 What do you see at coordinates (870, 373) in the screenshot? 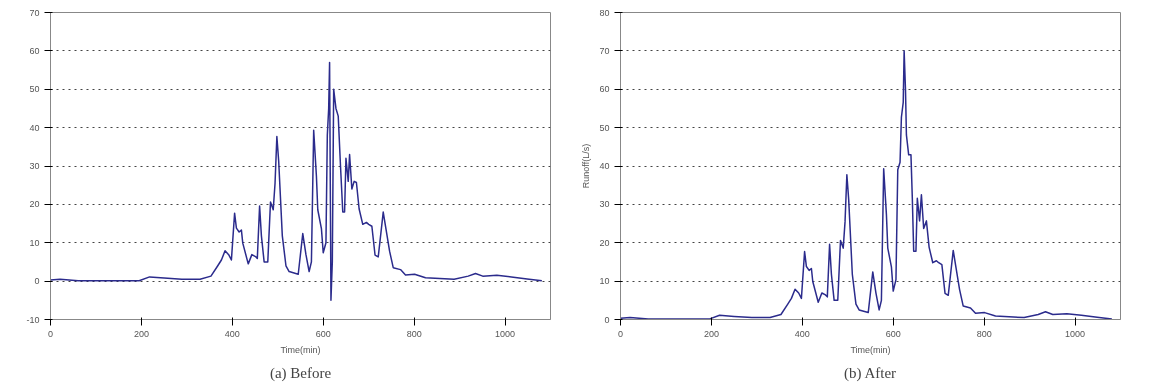
I see `text: (b) After` at bounding box center [870, 373].